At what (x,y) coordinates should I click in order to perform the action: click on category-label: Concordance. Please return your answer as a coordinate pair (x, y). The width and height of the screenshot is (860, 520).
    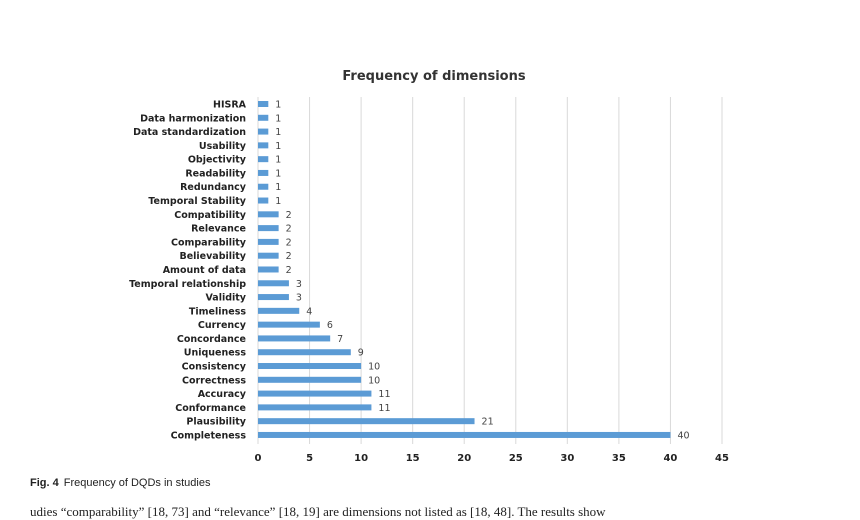
    Looking at the image, I should click on (211, 339).